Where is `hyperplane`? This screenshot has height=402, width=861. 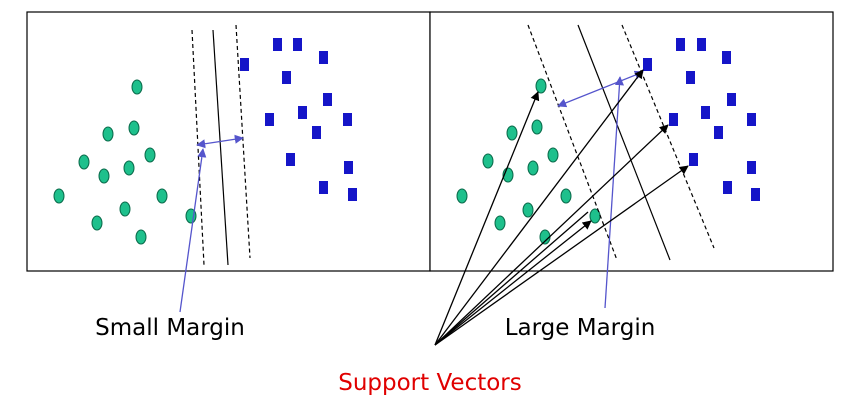
hyperplane is located at coordinates (624, 142).